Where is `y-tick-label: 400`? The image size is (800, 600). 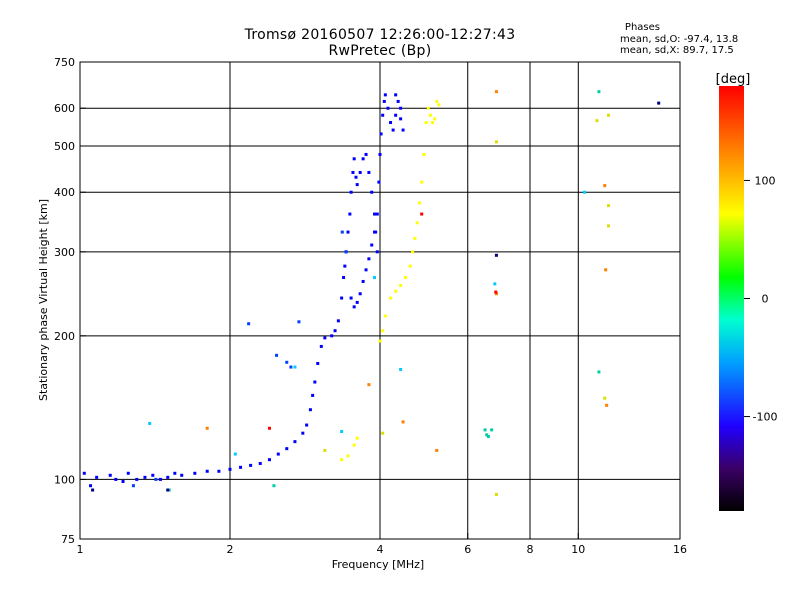 y-tick-label: 400 is located at coordinates (64, 192).